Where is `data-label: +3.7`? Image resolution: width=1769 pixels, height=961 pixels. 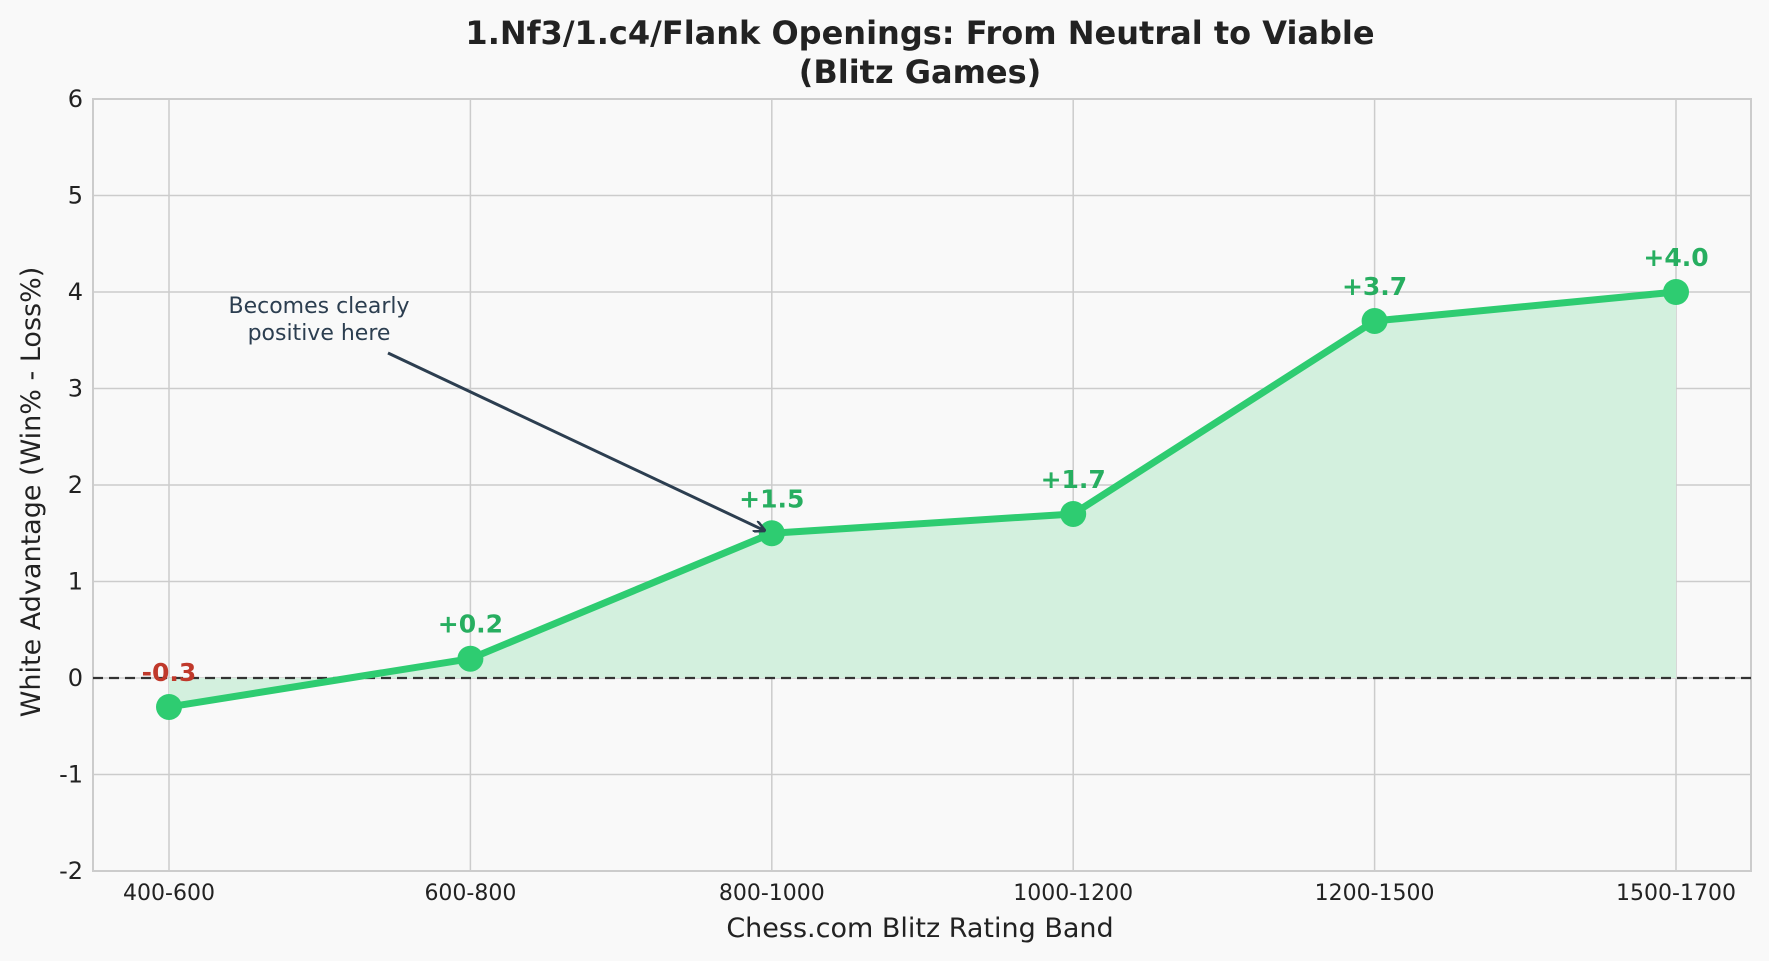
data-label: +3.7 is located at coordinates (1374, 286).